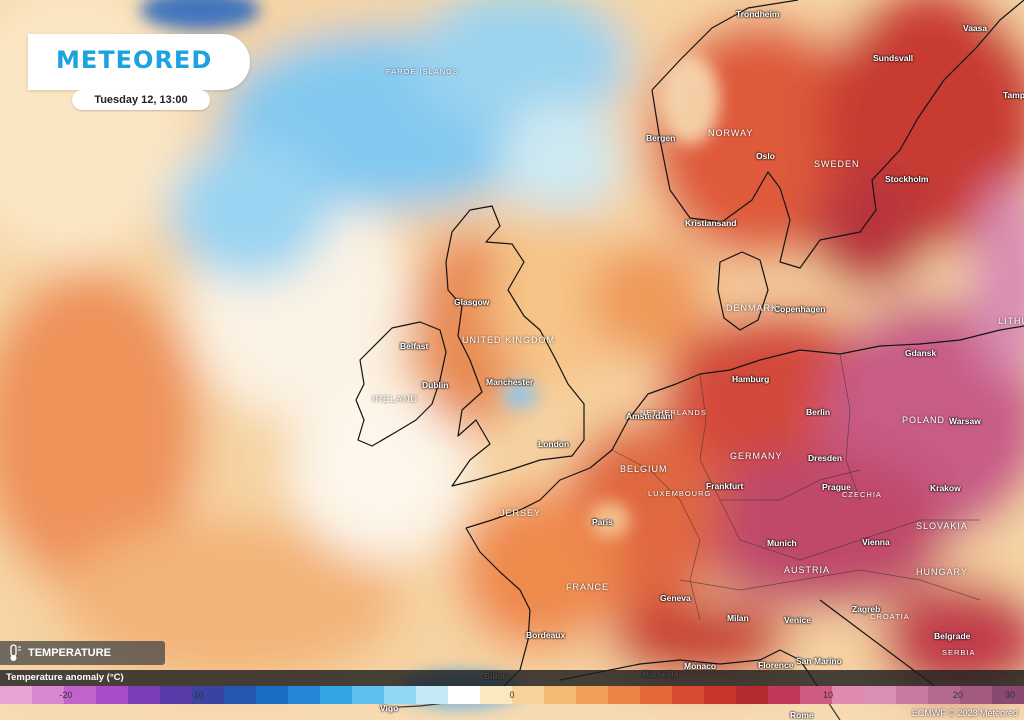 This screenshot has width=1024, height=720. Describe the element at coordinates (512, 712) in the screenshot. I see `legend-footer` at that location.